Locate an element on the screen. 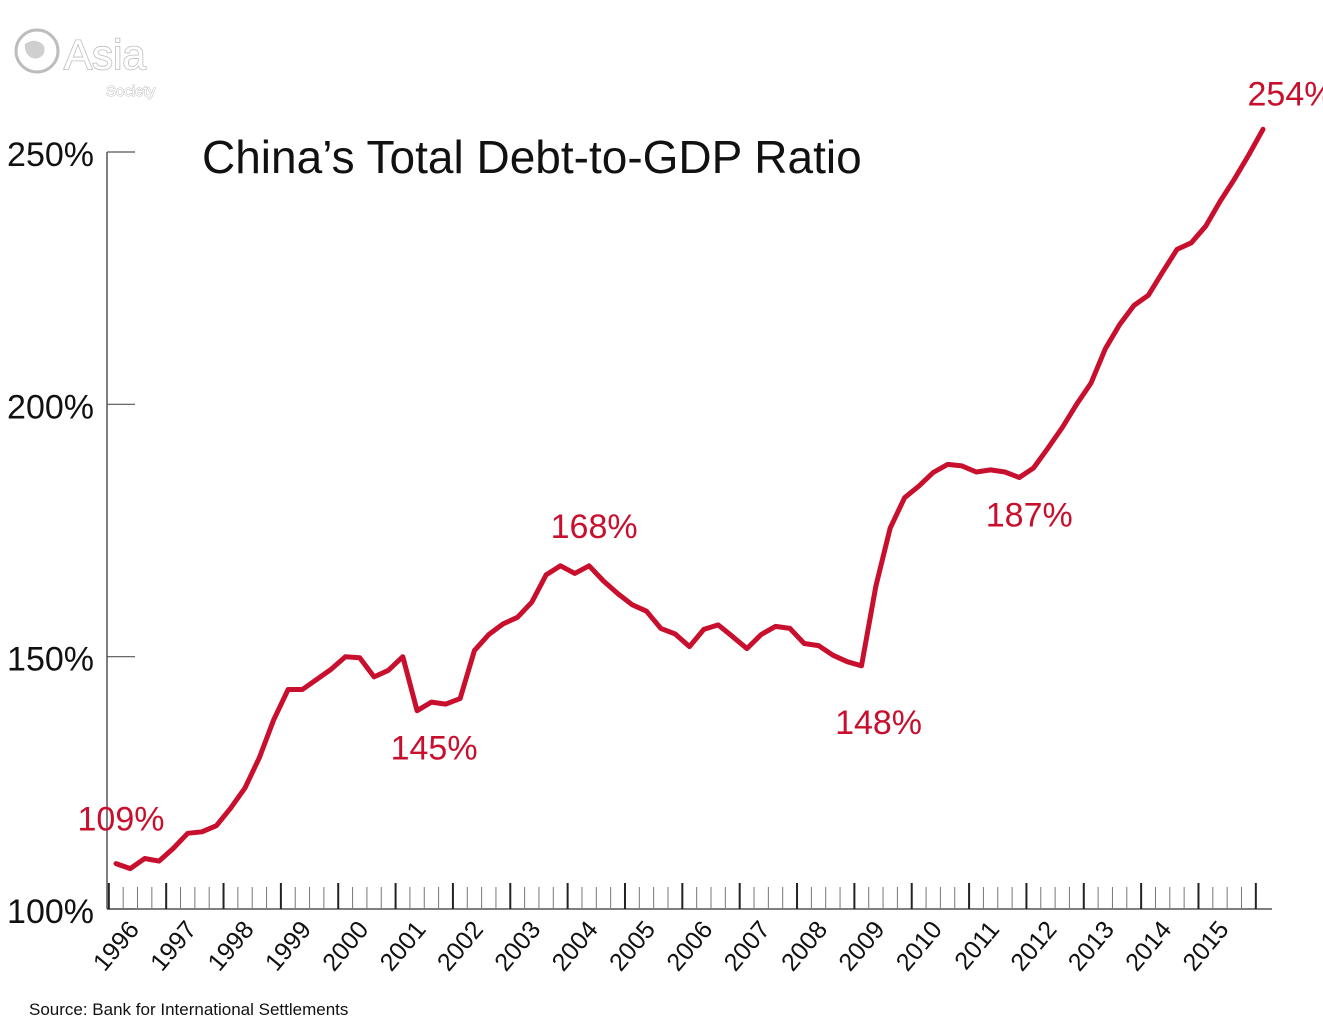 Image resolution: width=1323 pixels, height=1033 pixels. x-tick-label: 2004 is located at coordinates (575, 946).